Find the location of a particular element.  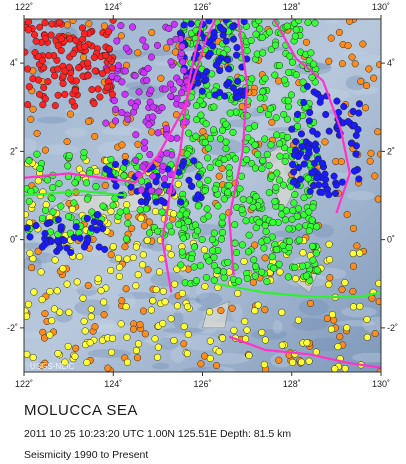

x-tick-labels-top: 122˚ 124˚ 126˚ 128˚ 130˚ is located at coordinates (202, 7).